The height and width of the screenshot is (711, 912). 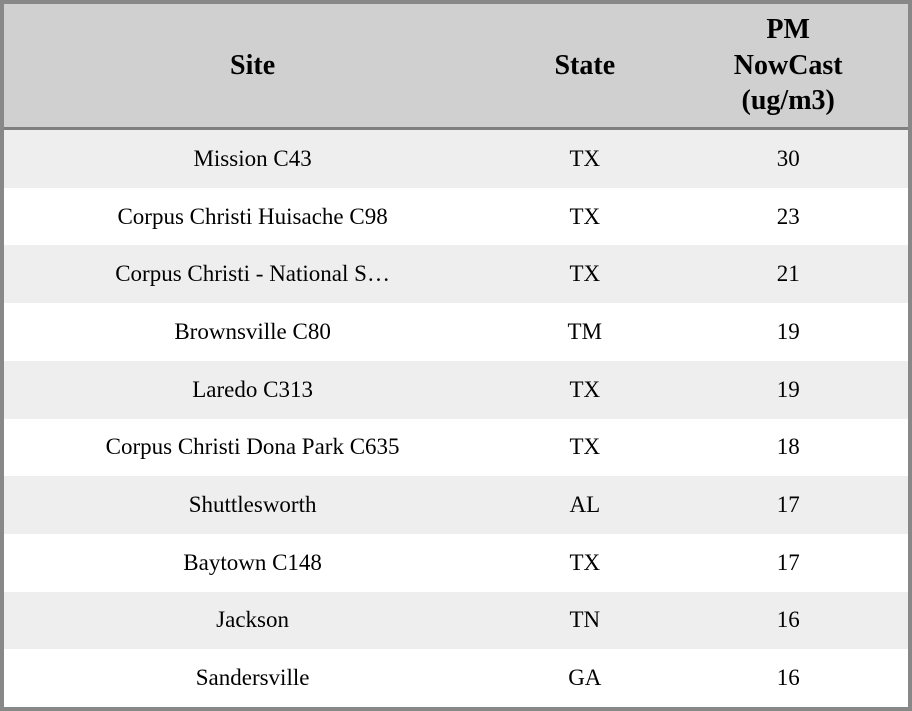 What do you see at coordinates (253, 65) in the screenshot?
I see `column-header-site: Site` at bounding box center [253, 65].